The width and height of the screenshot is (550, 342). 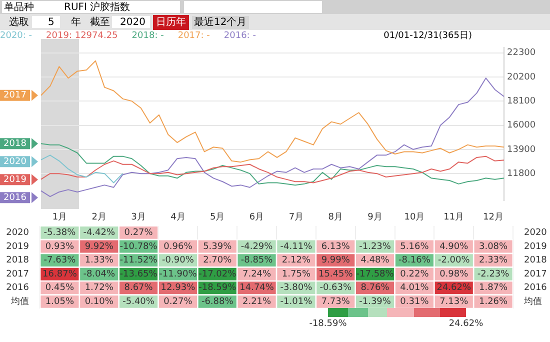 What do you see at coordinates (415, 274) in the screenshot?
I see `data-label: 0.22%` at bounding box center [415, 274].